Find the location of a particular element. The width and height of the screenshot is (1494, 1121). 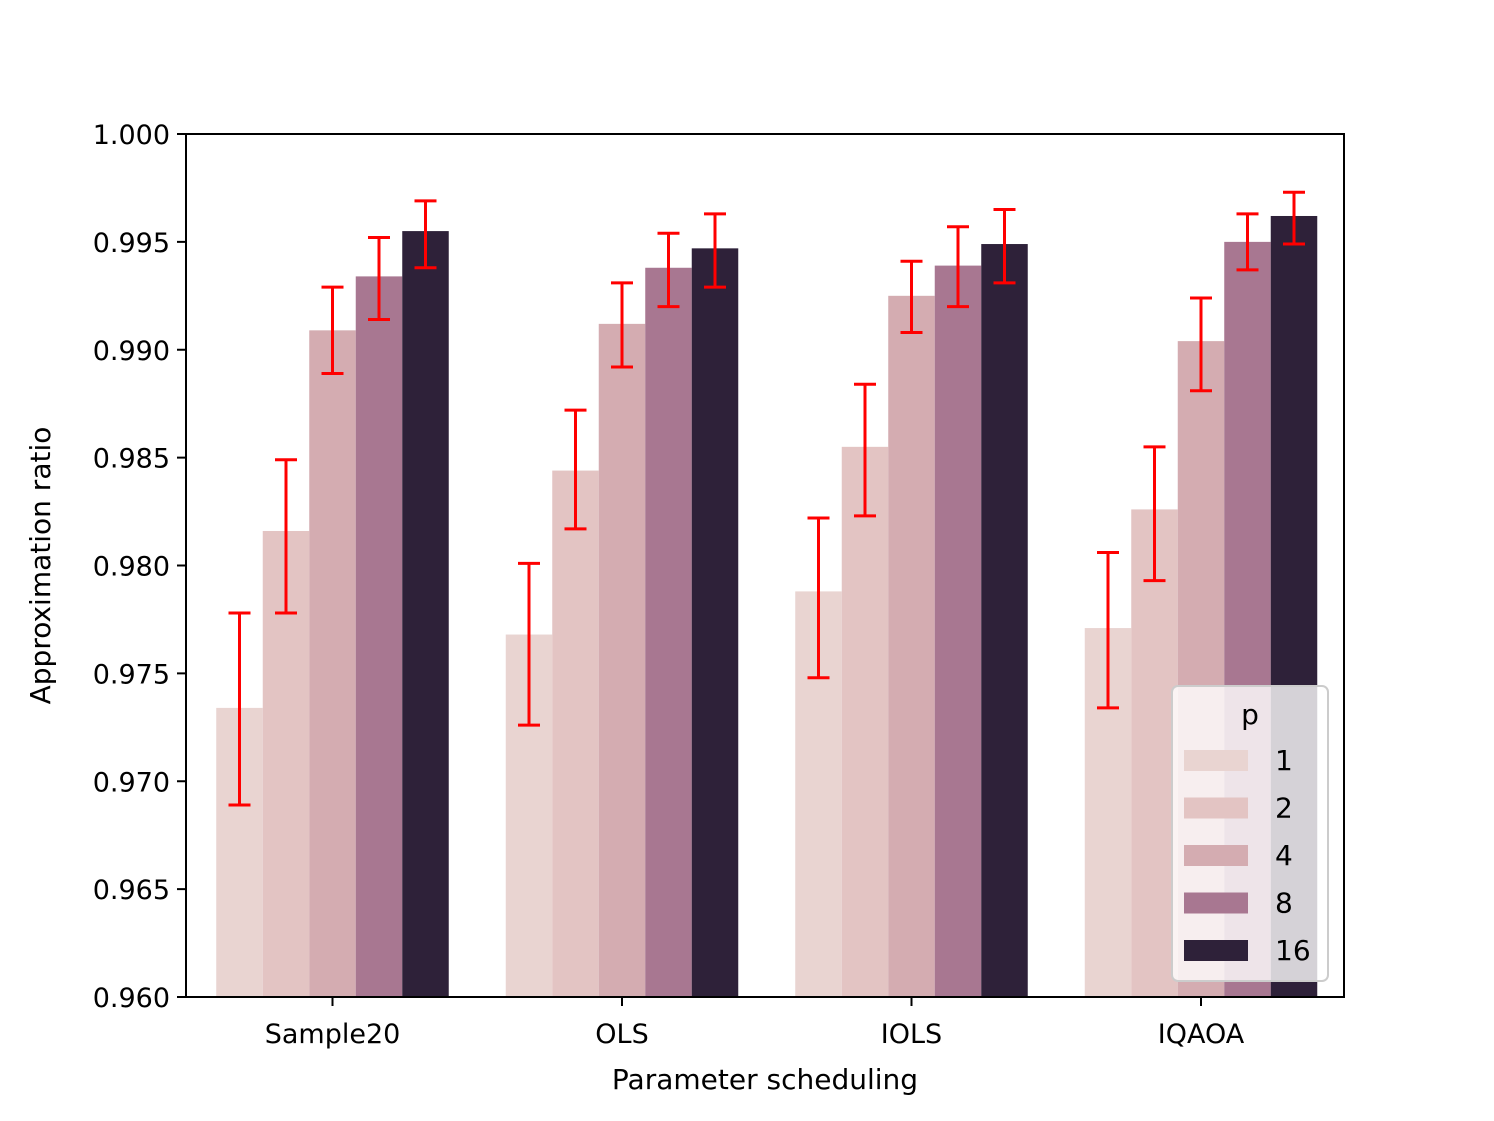

y-tick-label: 1.000 is located at coordinates (131, 135).